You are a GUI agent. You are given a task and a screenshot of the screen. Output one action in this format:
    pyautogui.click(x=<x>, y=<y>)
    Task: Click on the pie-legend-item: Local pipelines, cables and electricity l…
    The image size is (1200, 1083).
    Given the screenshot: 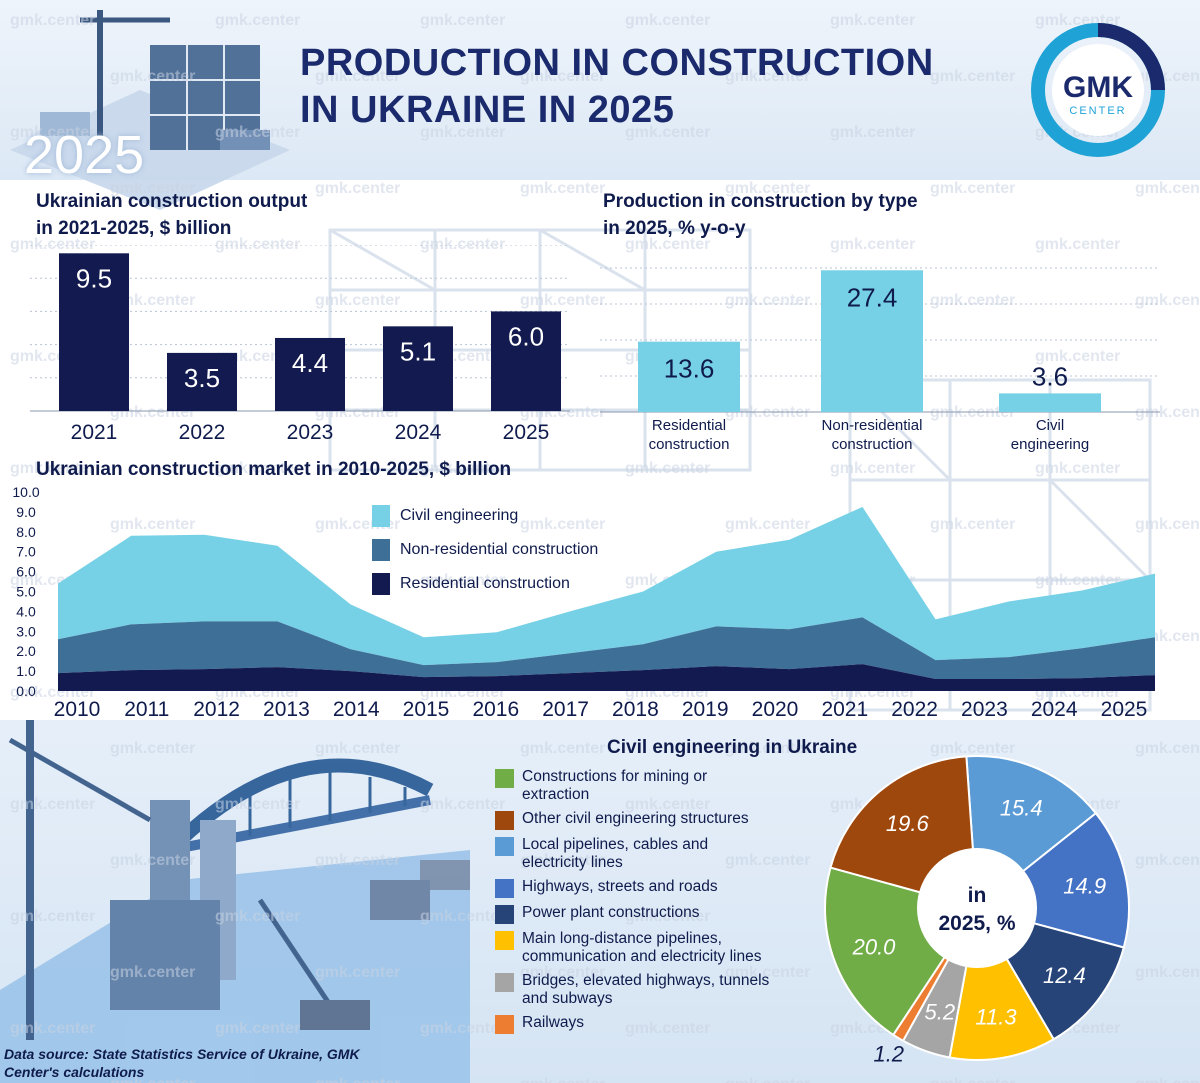 What is the action you would take?
    pyautogui.click(x=660, y=854)
    